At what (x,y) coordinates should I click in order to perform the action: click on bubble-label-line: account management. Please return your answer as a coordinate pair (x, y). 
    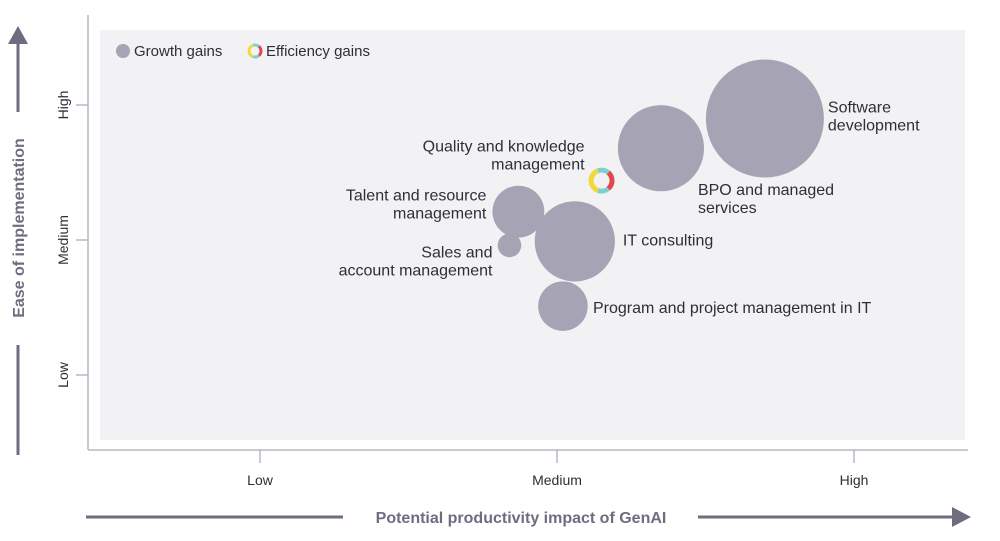
    Looking at the image, I should click on (416, 270).